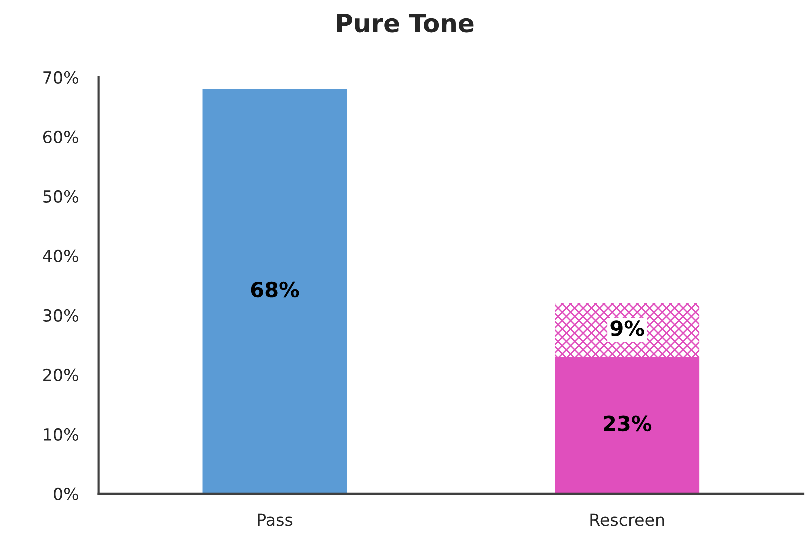 The width and height of the screenshot is (810, 534). Describe the element at coordinates (627, 328) in the screenshot. I see `data-label: 9%` at that location.